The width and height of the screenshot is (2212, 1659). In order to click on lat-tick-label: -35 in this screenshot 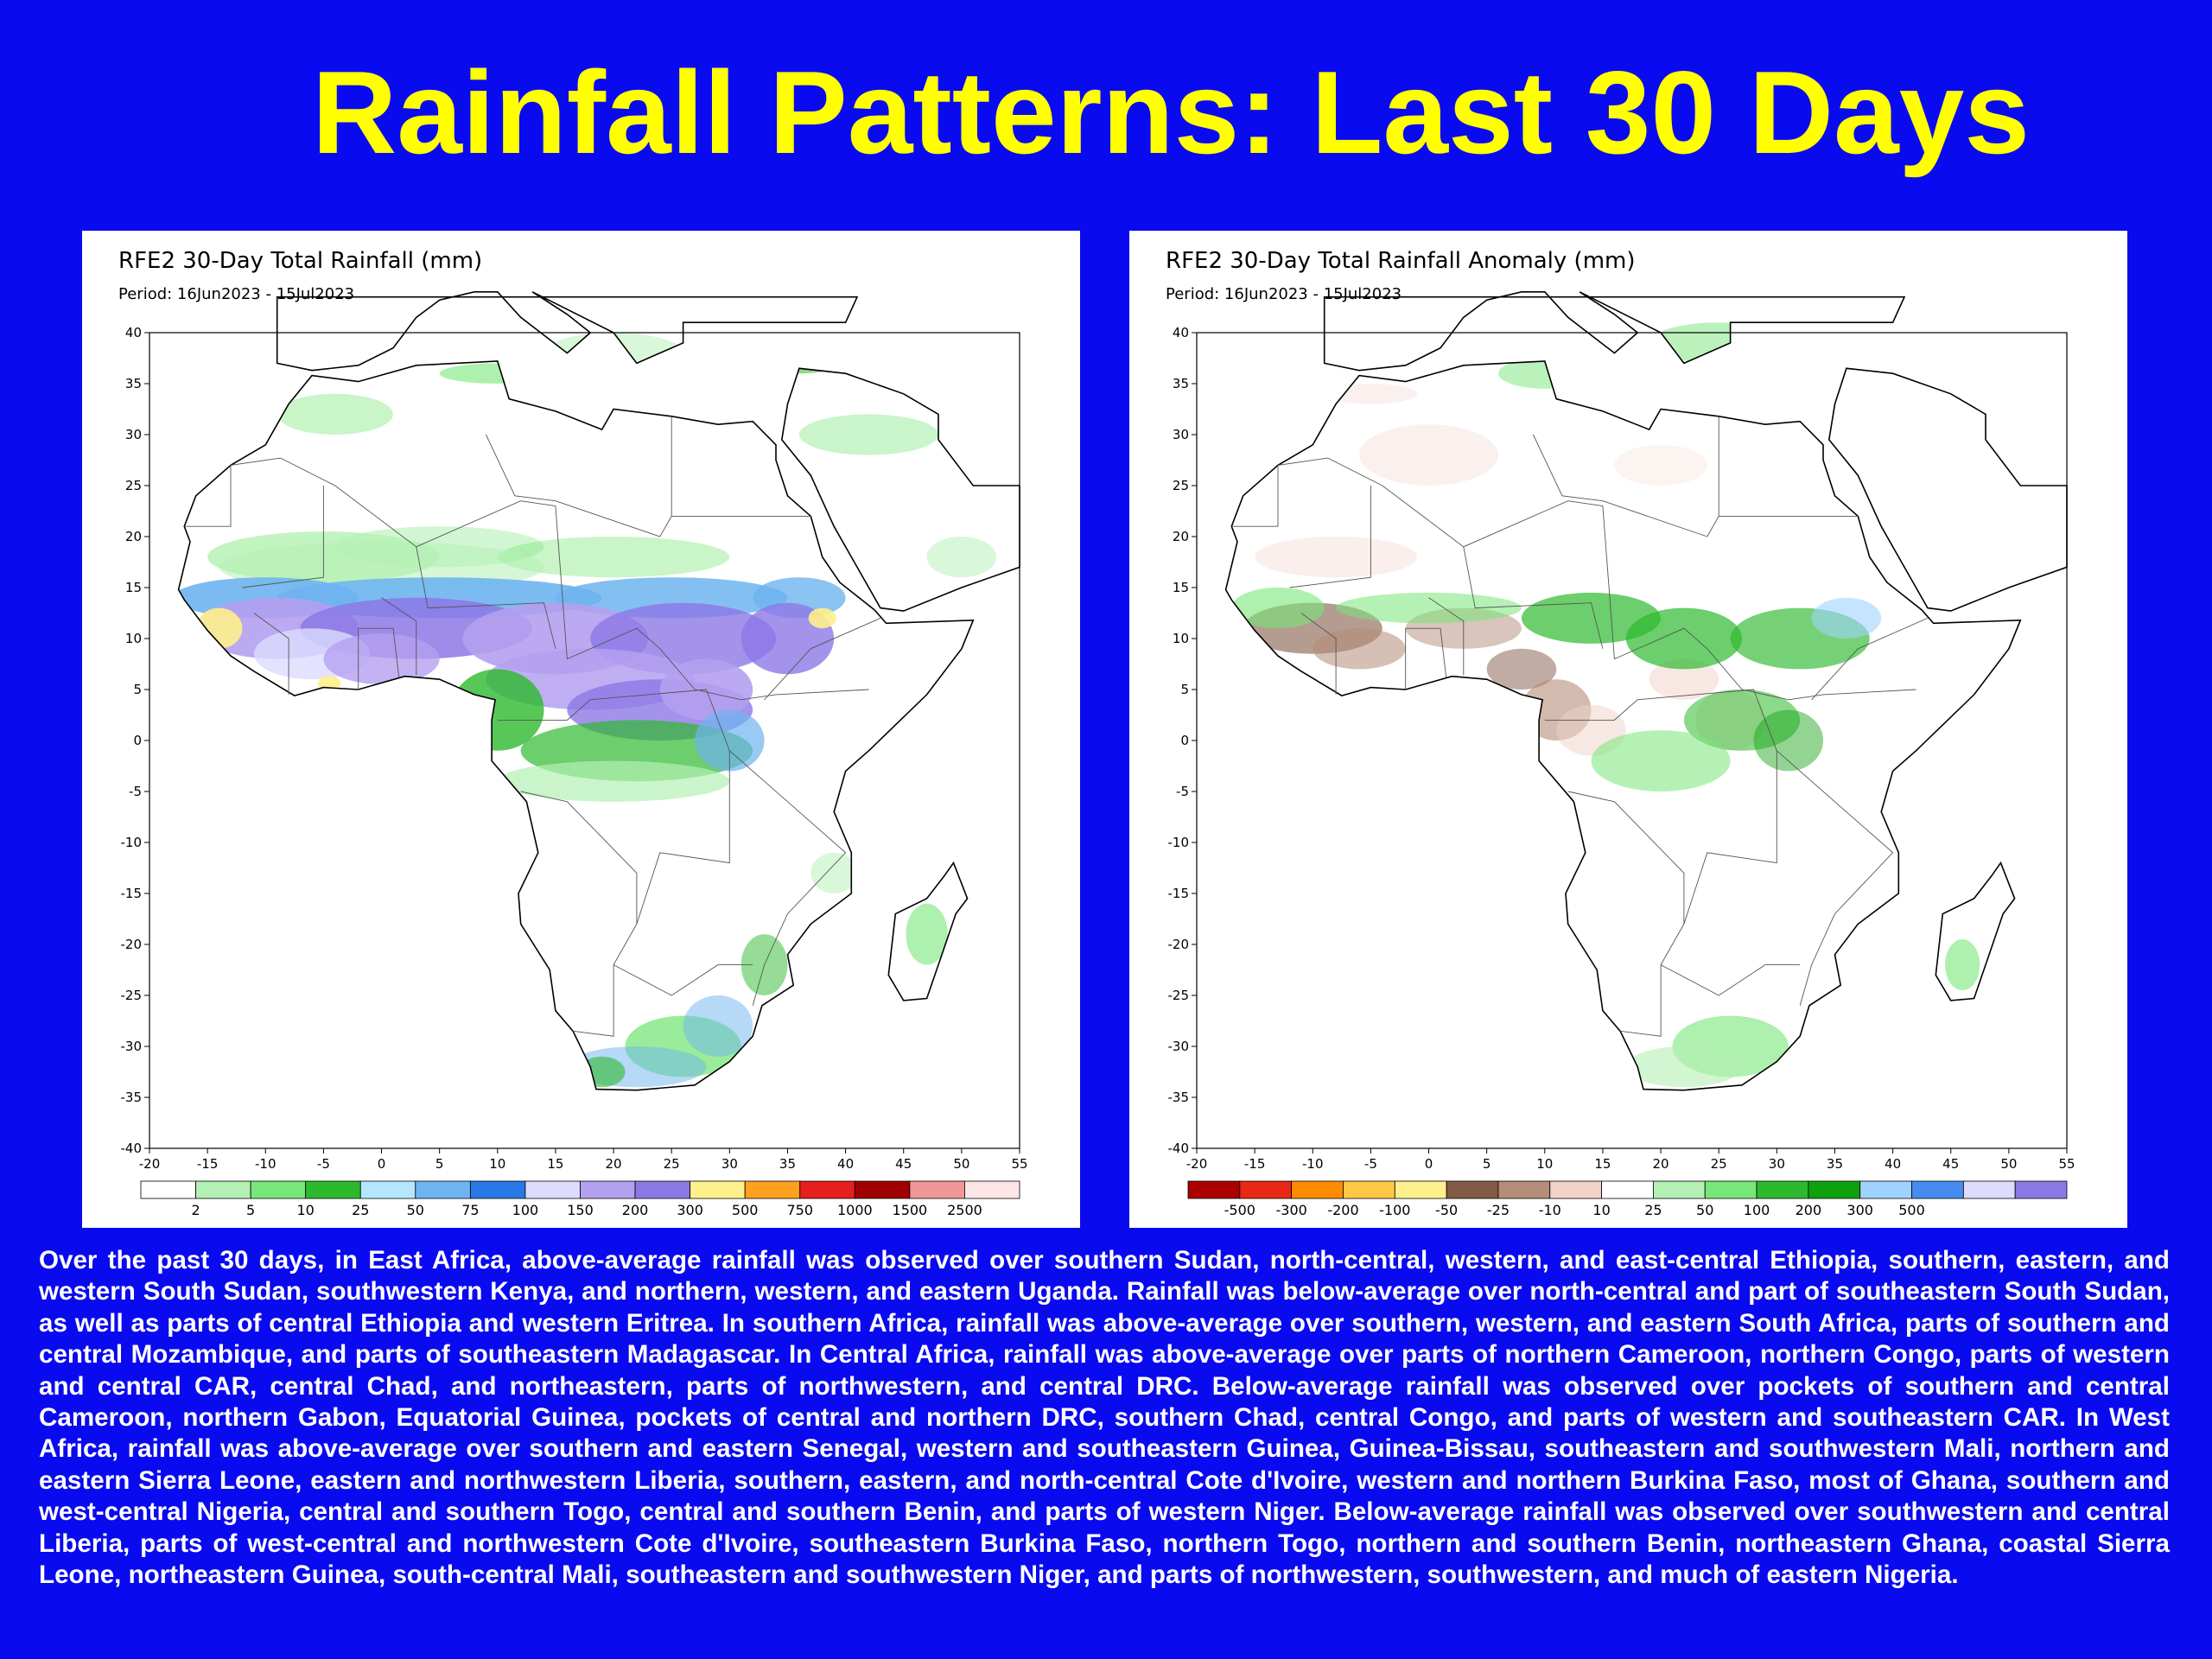, I will do `click(132, 1097)`.